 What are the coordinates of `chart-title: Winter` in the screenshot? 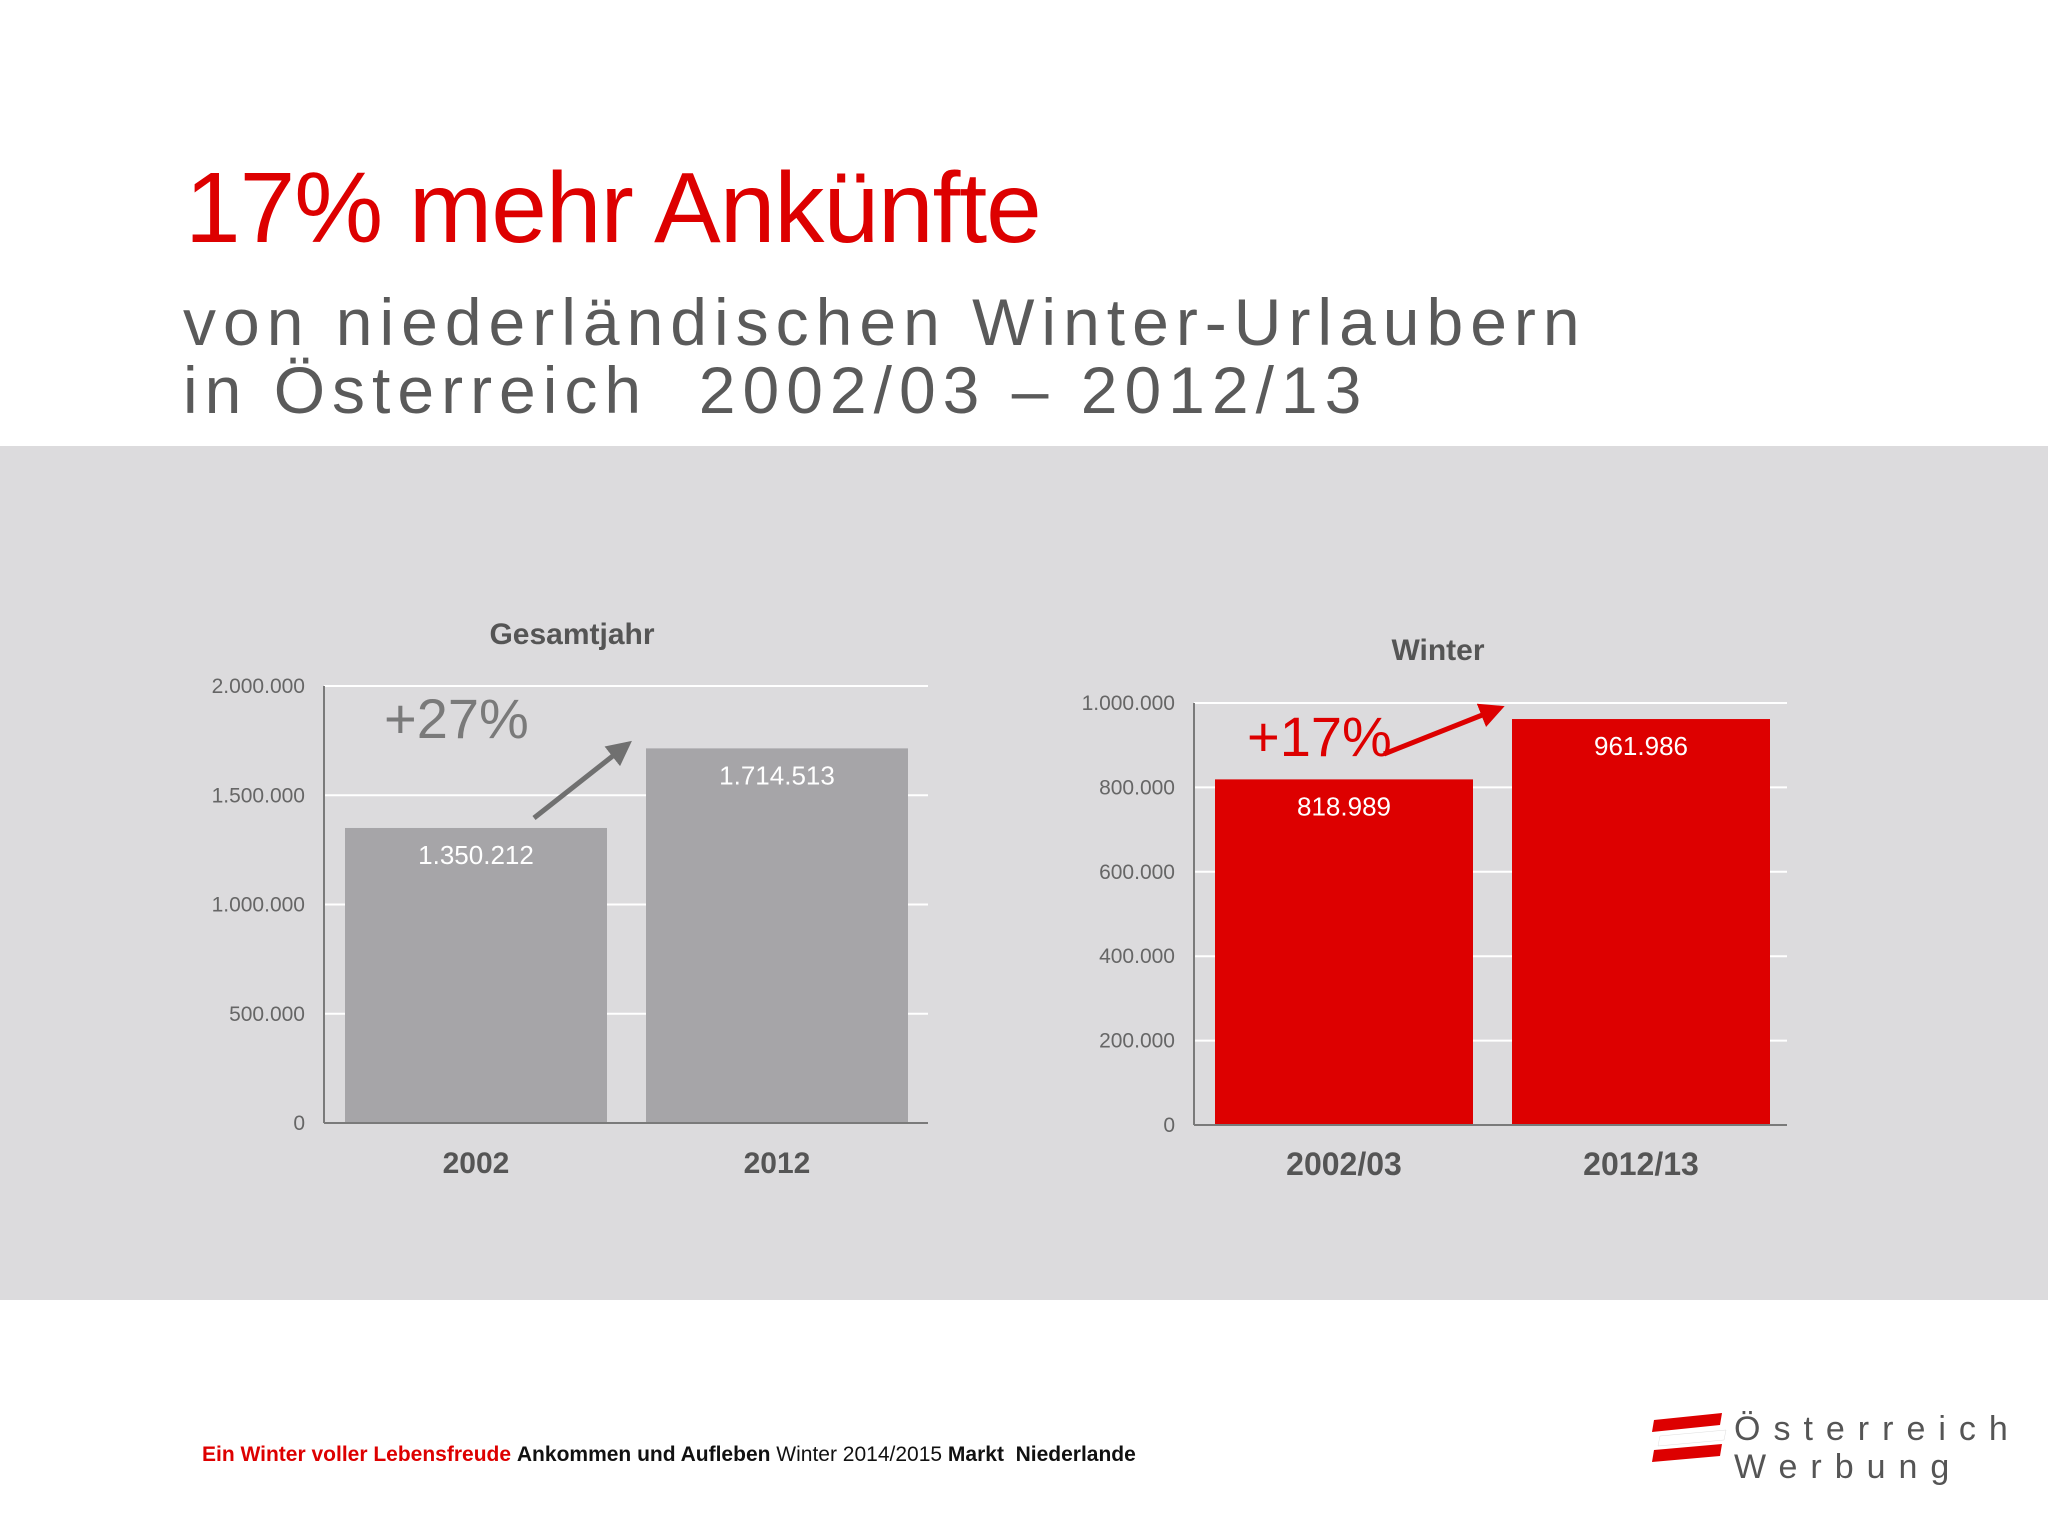 It's located at (1437, 650).